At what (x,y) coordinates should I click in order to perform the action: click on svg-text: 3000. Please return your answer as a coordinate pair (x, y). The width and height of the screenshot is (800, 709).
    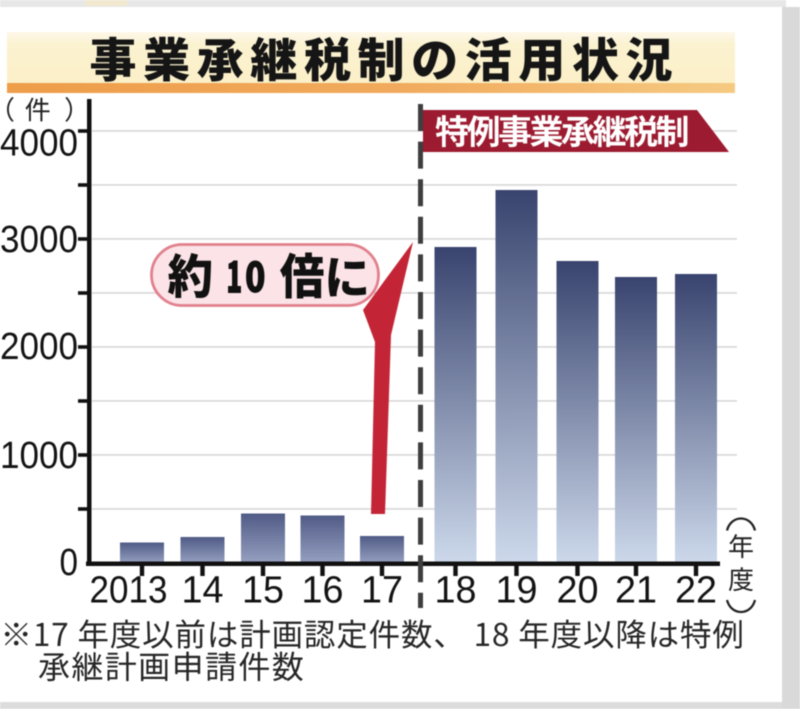
    Looking at the image, I should click on (39, 240).